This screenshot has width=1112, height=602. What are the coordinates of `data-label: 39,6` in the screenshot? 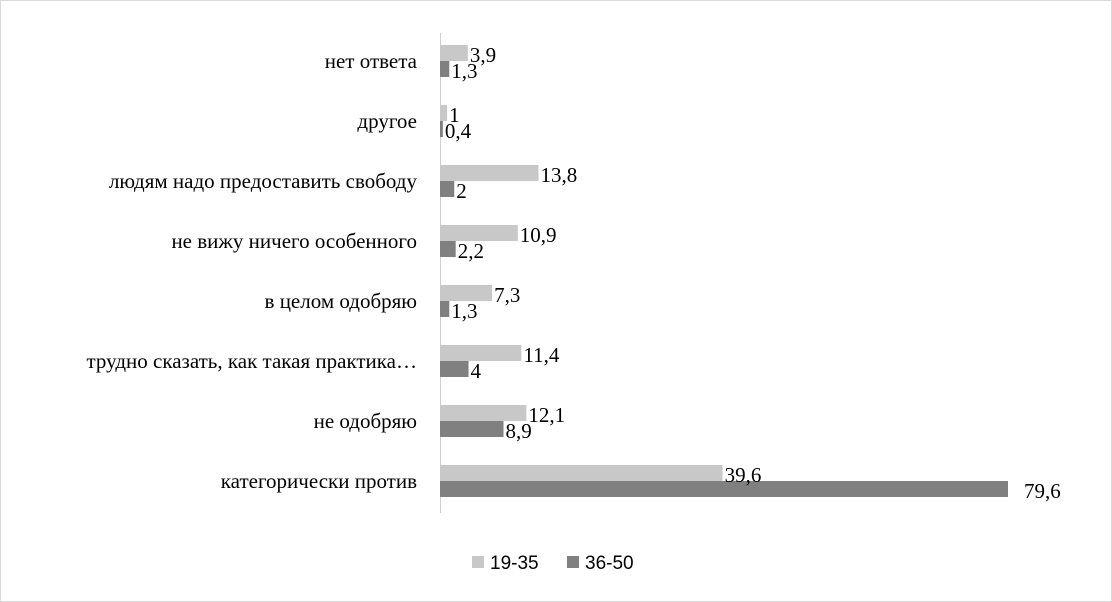 It's located at (743, 475).